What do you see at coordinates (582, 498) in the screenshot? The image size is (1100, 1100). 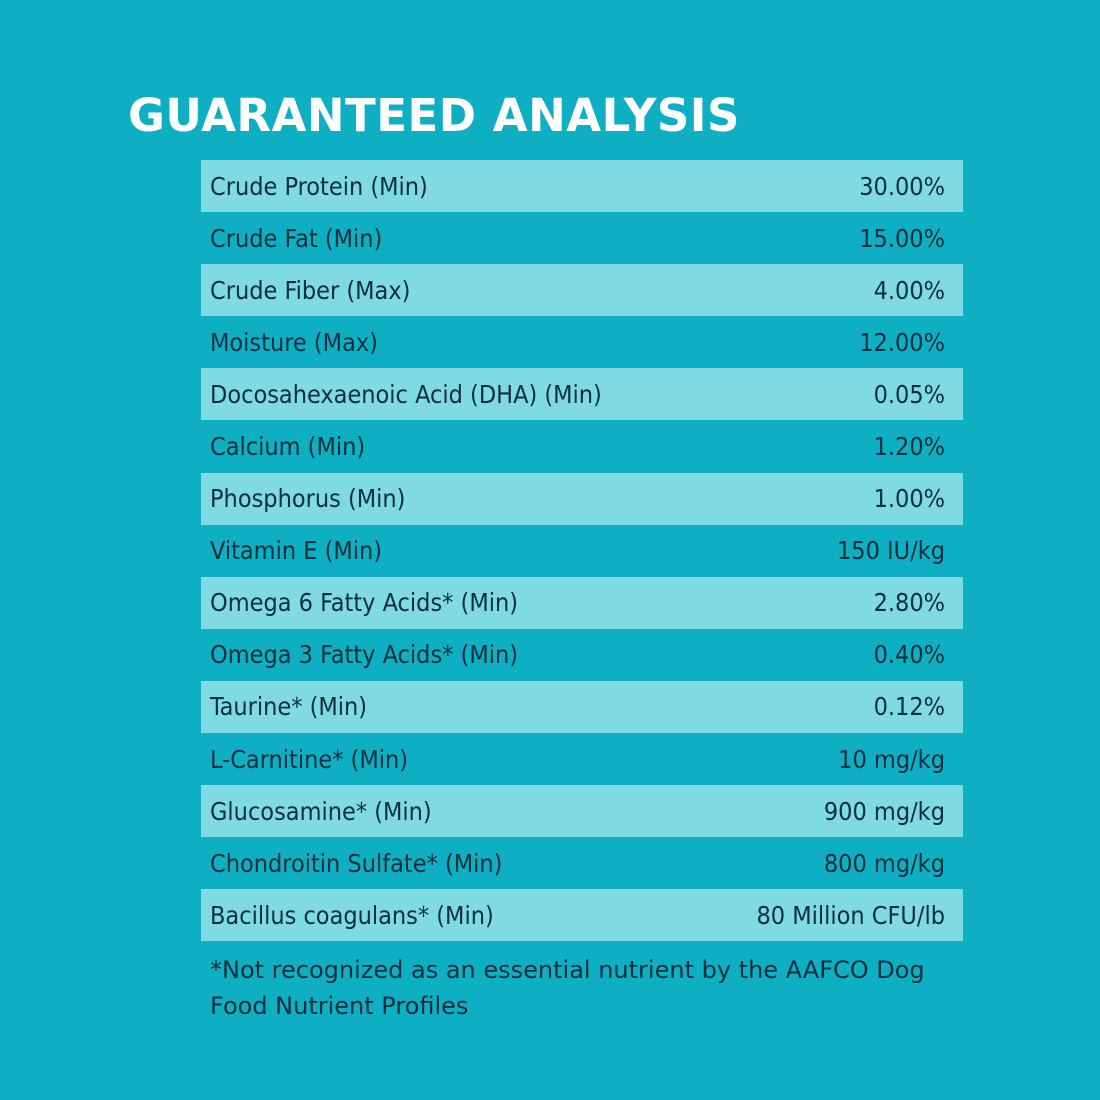 I see `table-row: Phosphorus (Min) 1.00%` at bounding box center [582, 498].